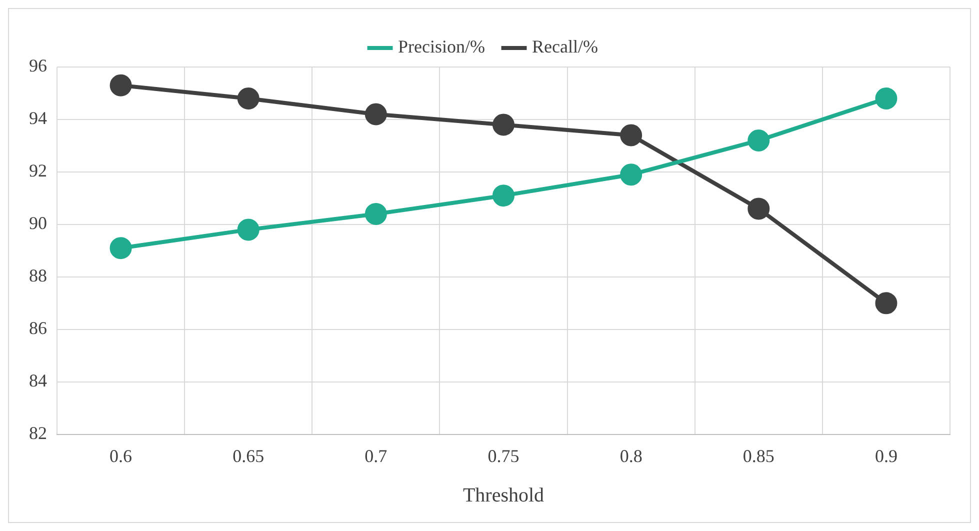 The width and height of the screenshot is (979, 531). Describe the element at coordinates (442, 46) in the screenshot. I see `legend-label: Precision/%` at that location.